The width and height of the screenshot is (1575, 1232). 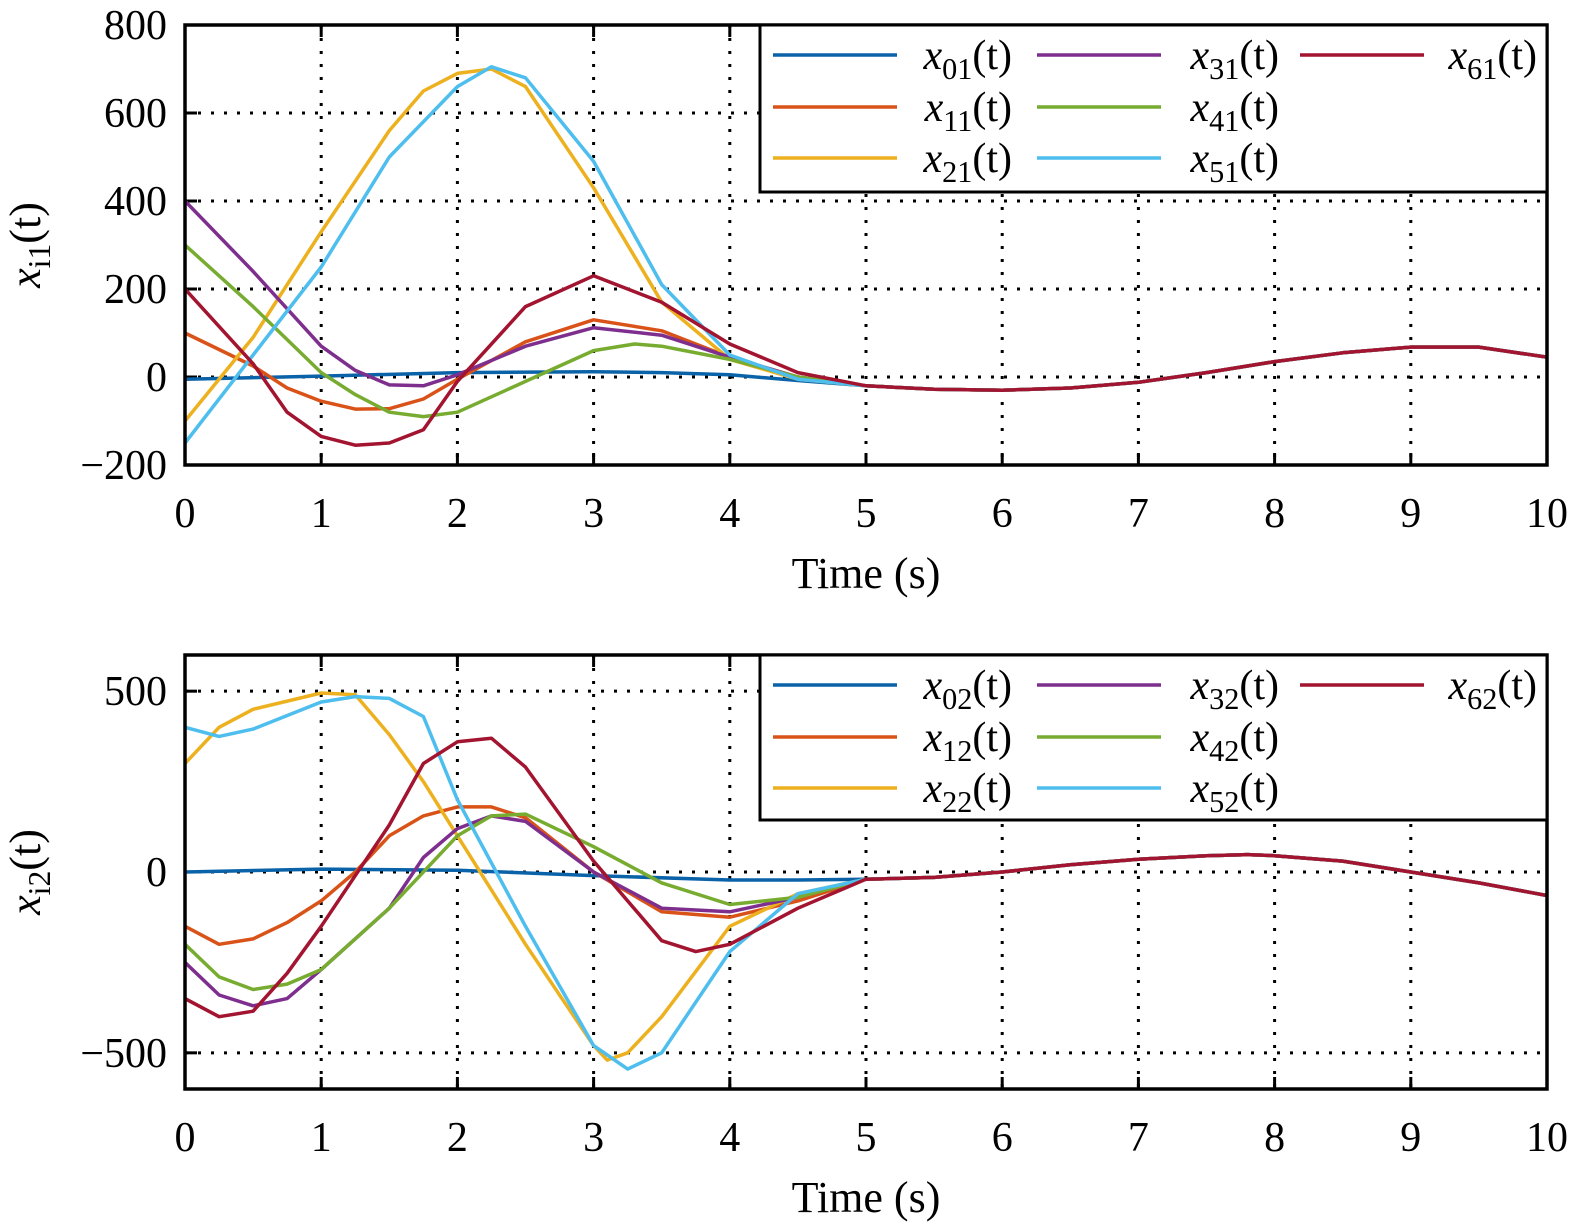 What do you see at coordinates (957, 802) in the screenshot?
I see `label-subscript: 22` at bounding box center [957, 802].